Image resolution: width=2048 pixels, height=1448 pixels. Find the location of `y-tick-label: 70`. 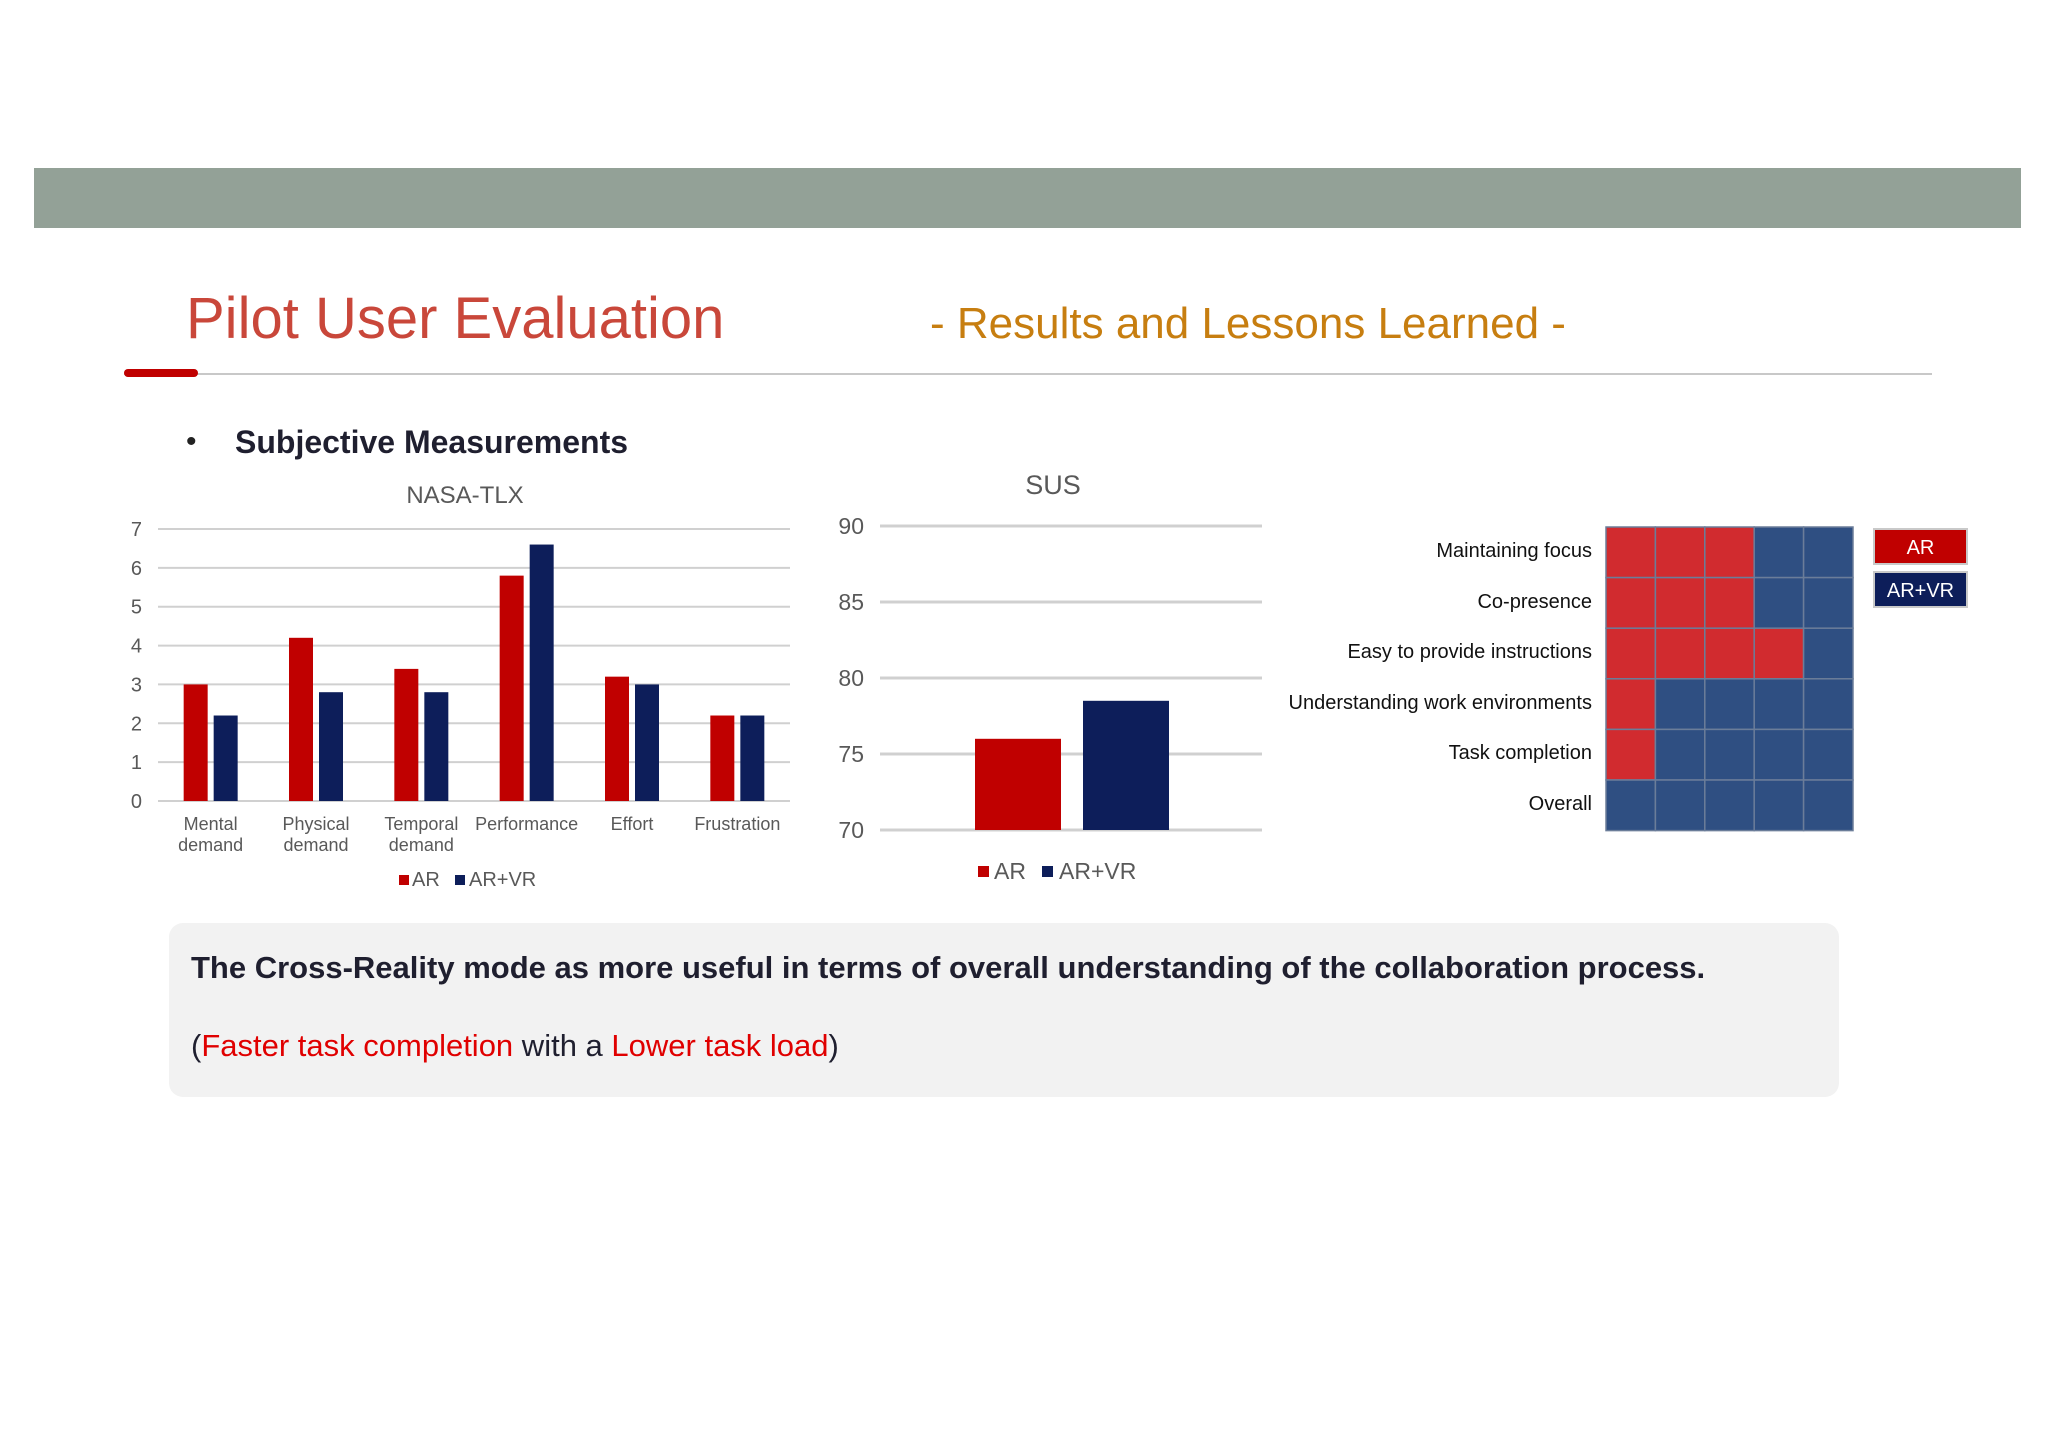

y-tick-label: 70 is located at coordinates (851, 830).